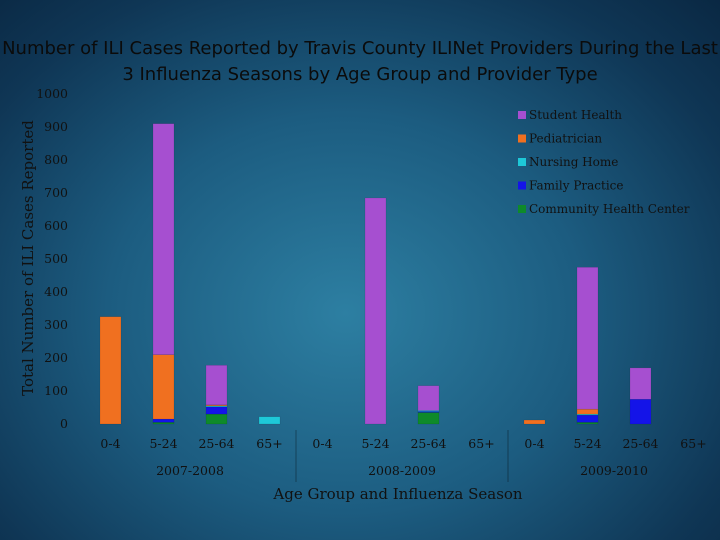 The height and width of the screenshot is (540, 720). I want to click on y-tick-label: 900, so click(56, 126).